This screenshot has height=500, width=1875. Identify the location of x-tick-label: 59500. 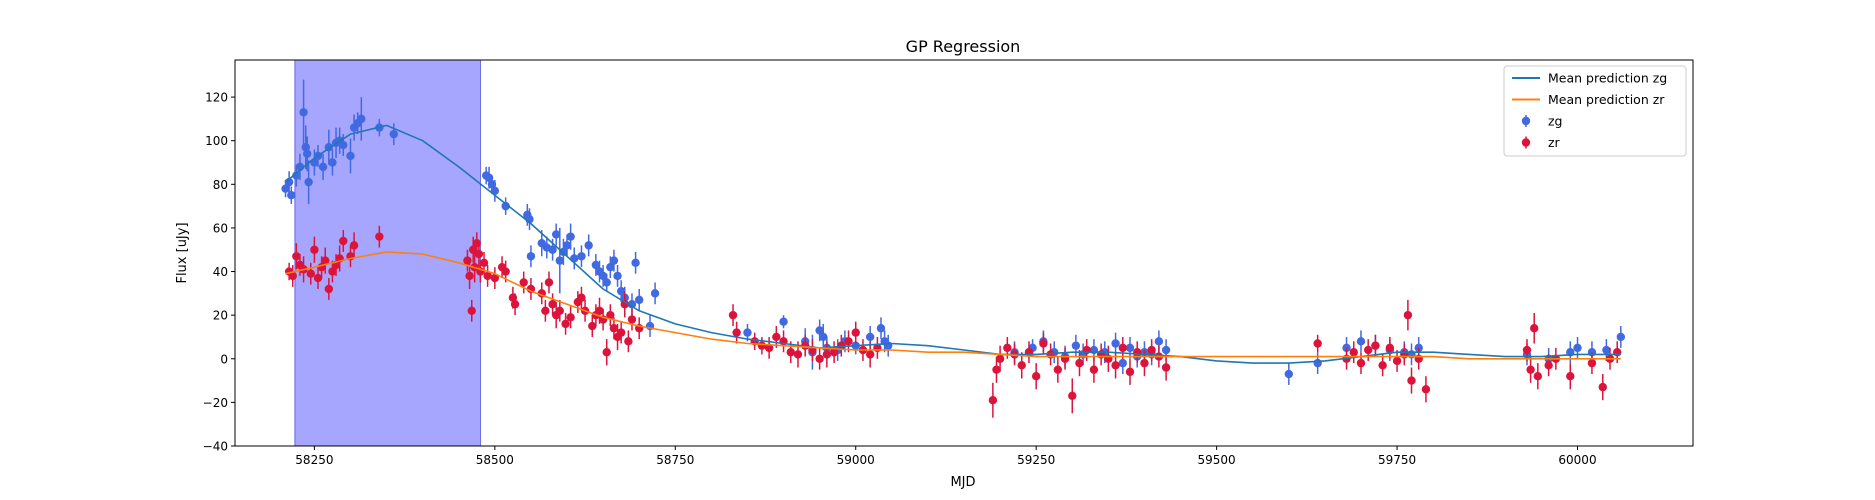
(1217, 460).